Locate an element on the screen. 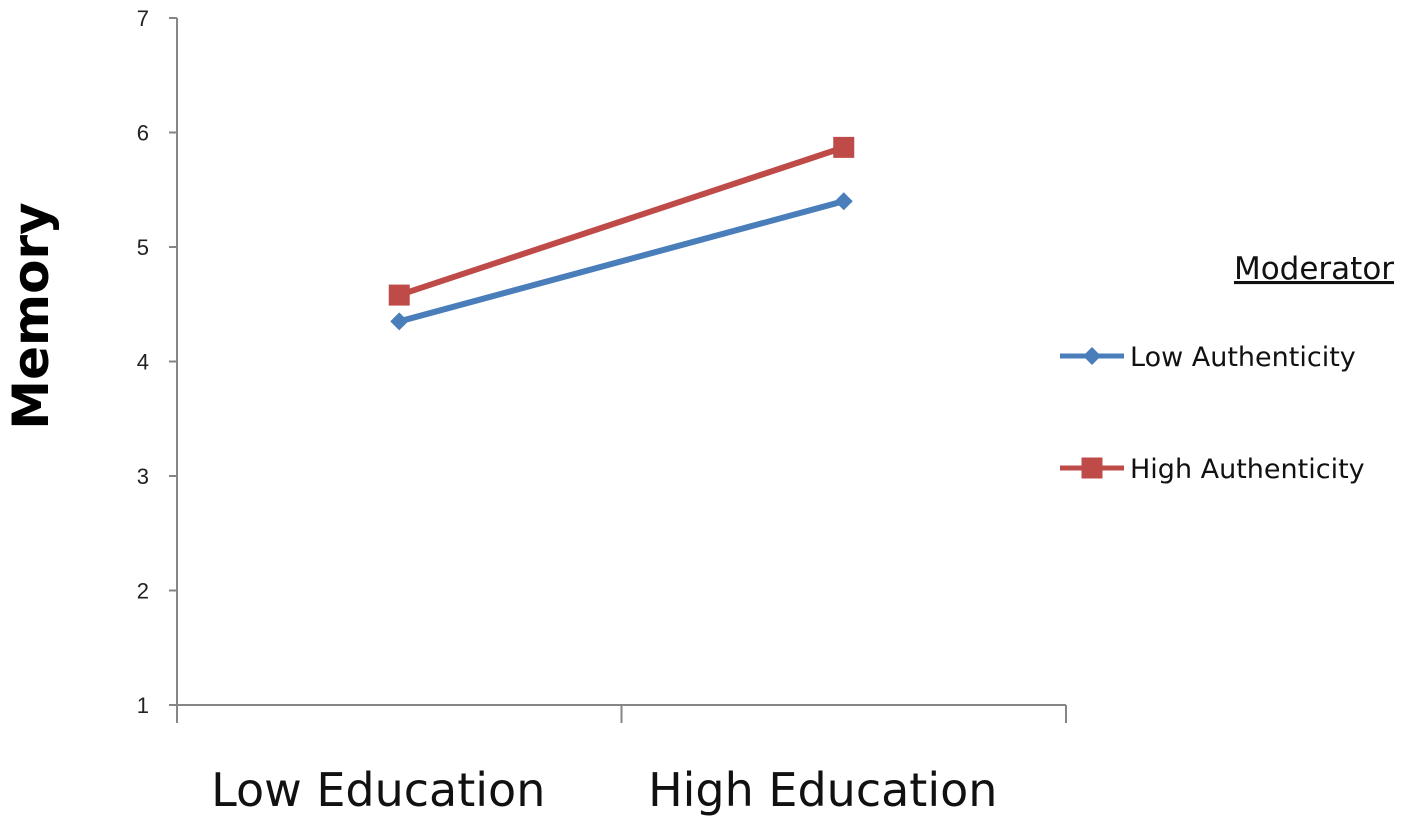 This screenshot has width=1418, height=825. y-tick-label: 4 is located at coordinates (143, 362).